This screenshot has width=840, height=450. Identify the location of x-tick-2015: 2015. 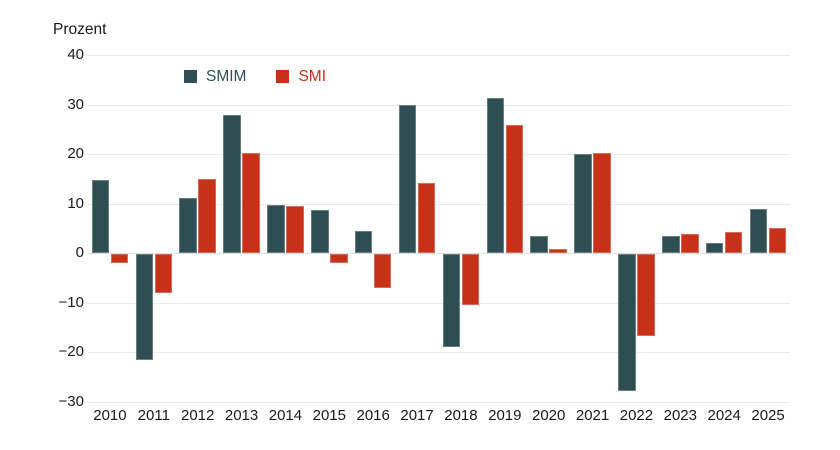
(329, 415).